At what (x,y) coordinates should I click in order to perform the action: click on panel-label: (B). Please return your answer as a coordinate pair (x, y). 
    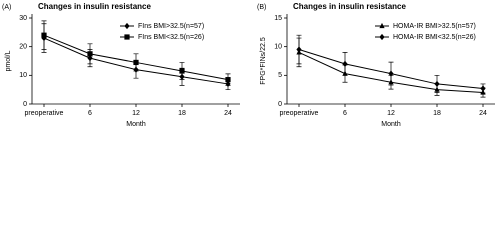
    Looking at the image, I should click on (261, 7).